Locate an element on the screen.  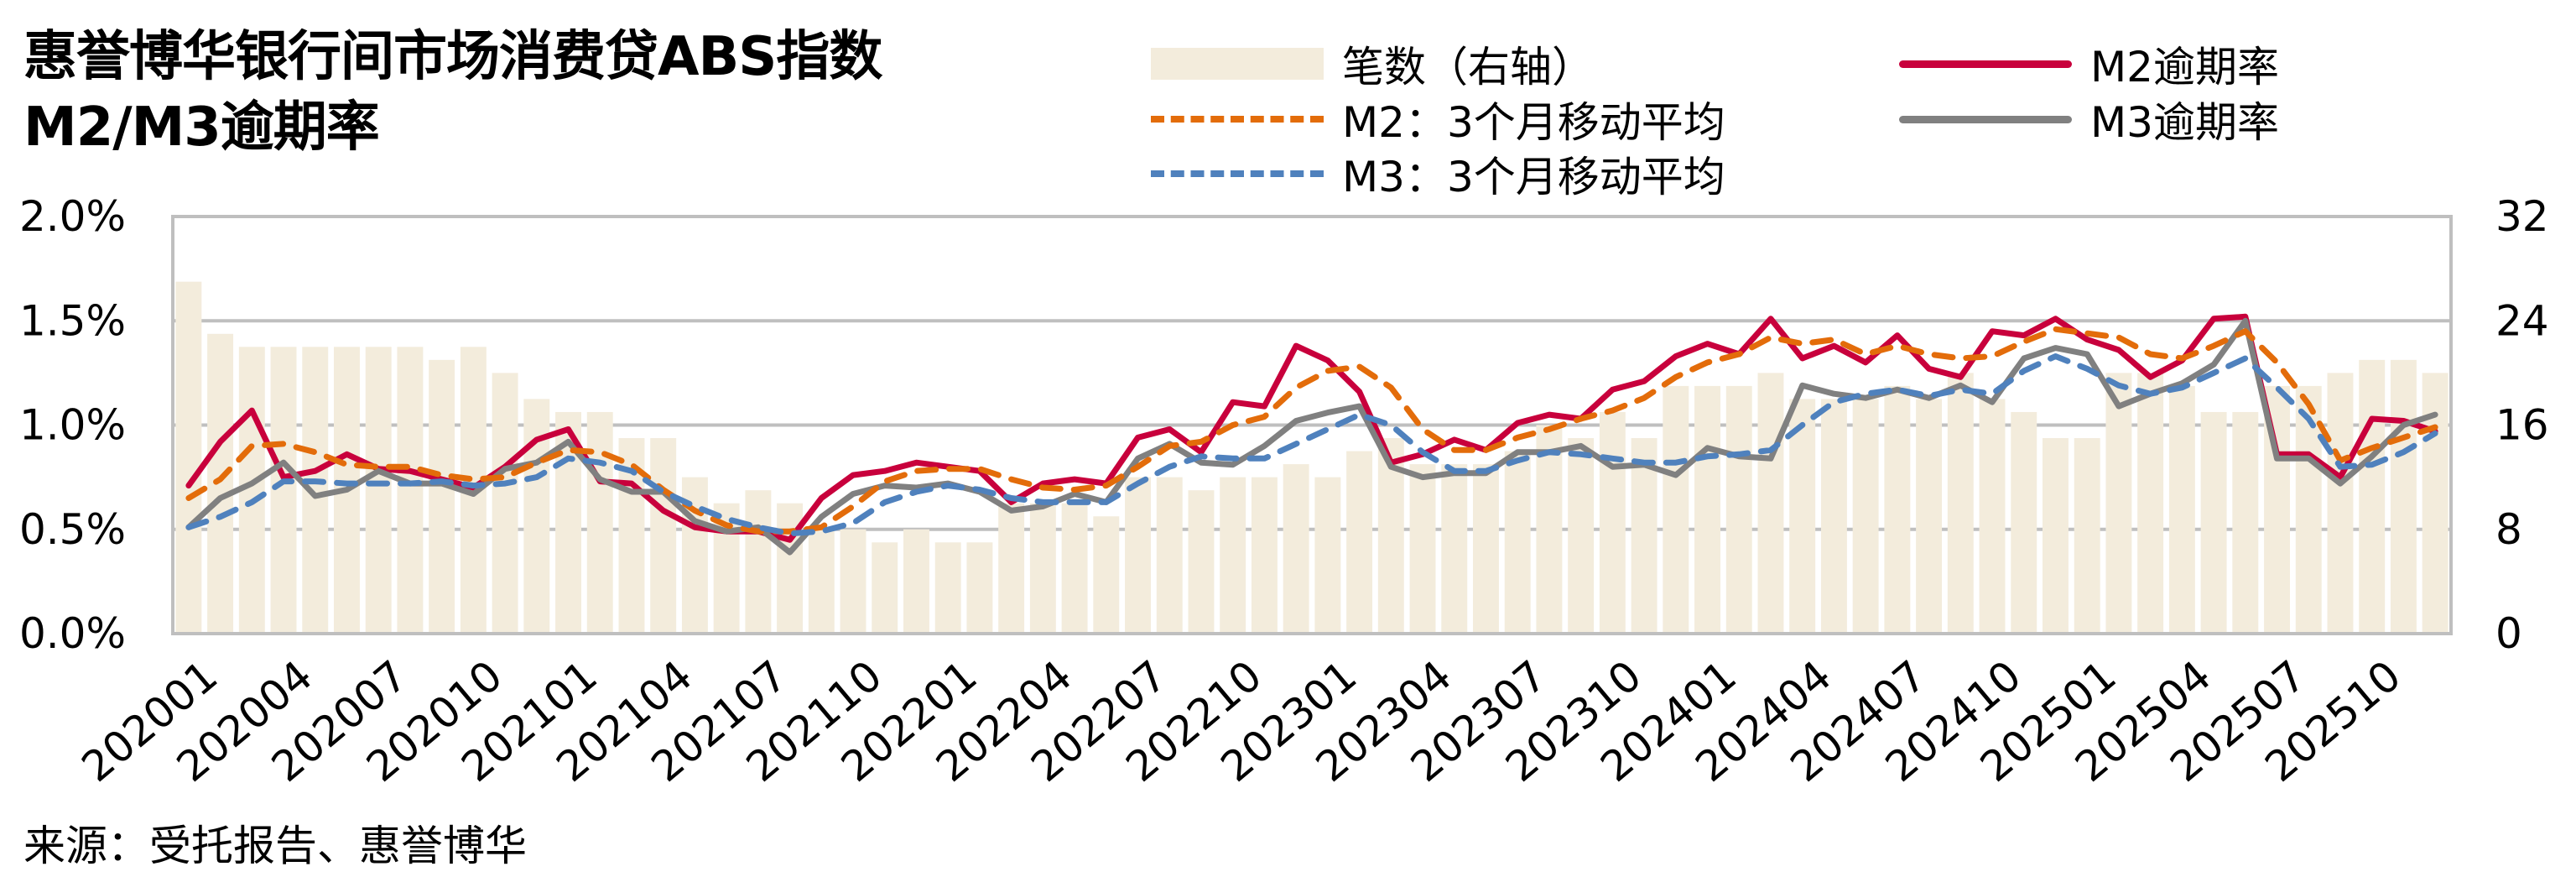
legend-item-m2-ma: M2：3个月移动平均 is located at coordinates (1438, 119).